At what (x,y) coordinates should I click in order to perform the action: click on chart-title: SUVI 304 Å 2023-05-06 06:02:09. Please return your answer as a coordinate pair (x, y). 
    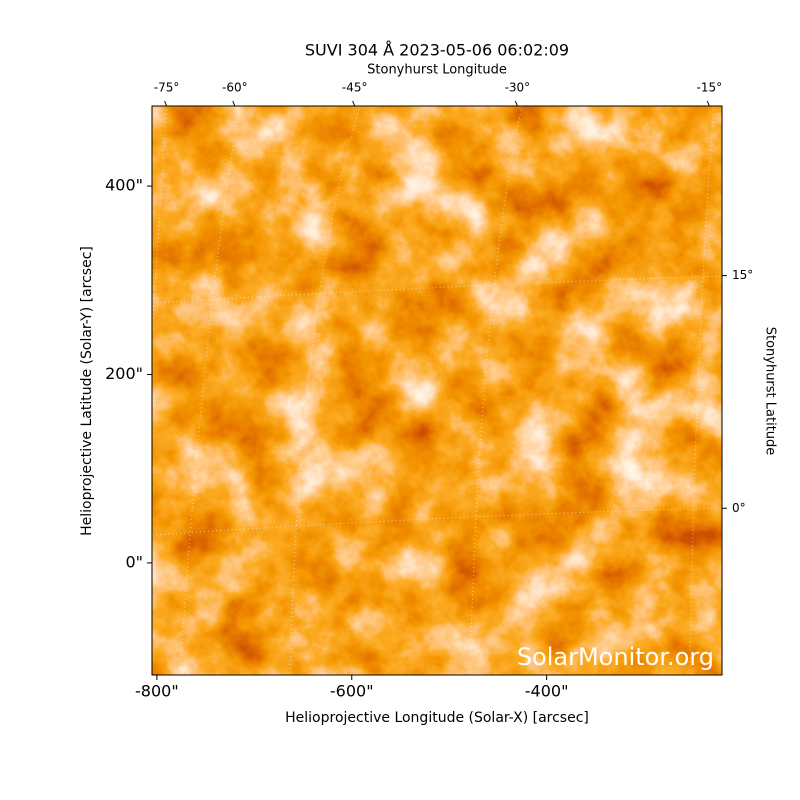
    Looking at the image, I should click on (437, 50).